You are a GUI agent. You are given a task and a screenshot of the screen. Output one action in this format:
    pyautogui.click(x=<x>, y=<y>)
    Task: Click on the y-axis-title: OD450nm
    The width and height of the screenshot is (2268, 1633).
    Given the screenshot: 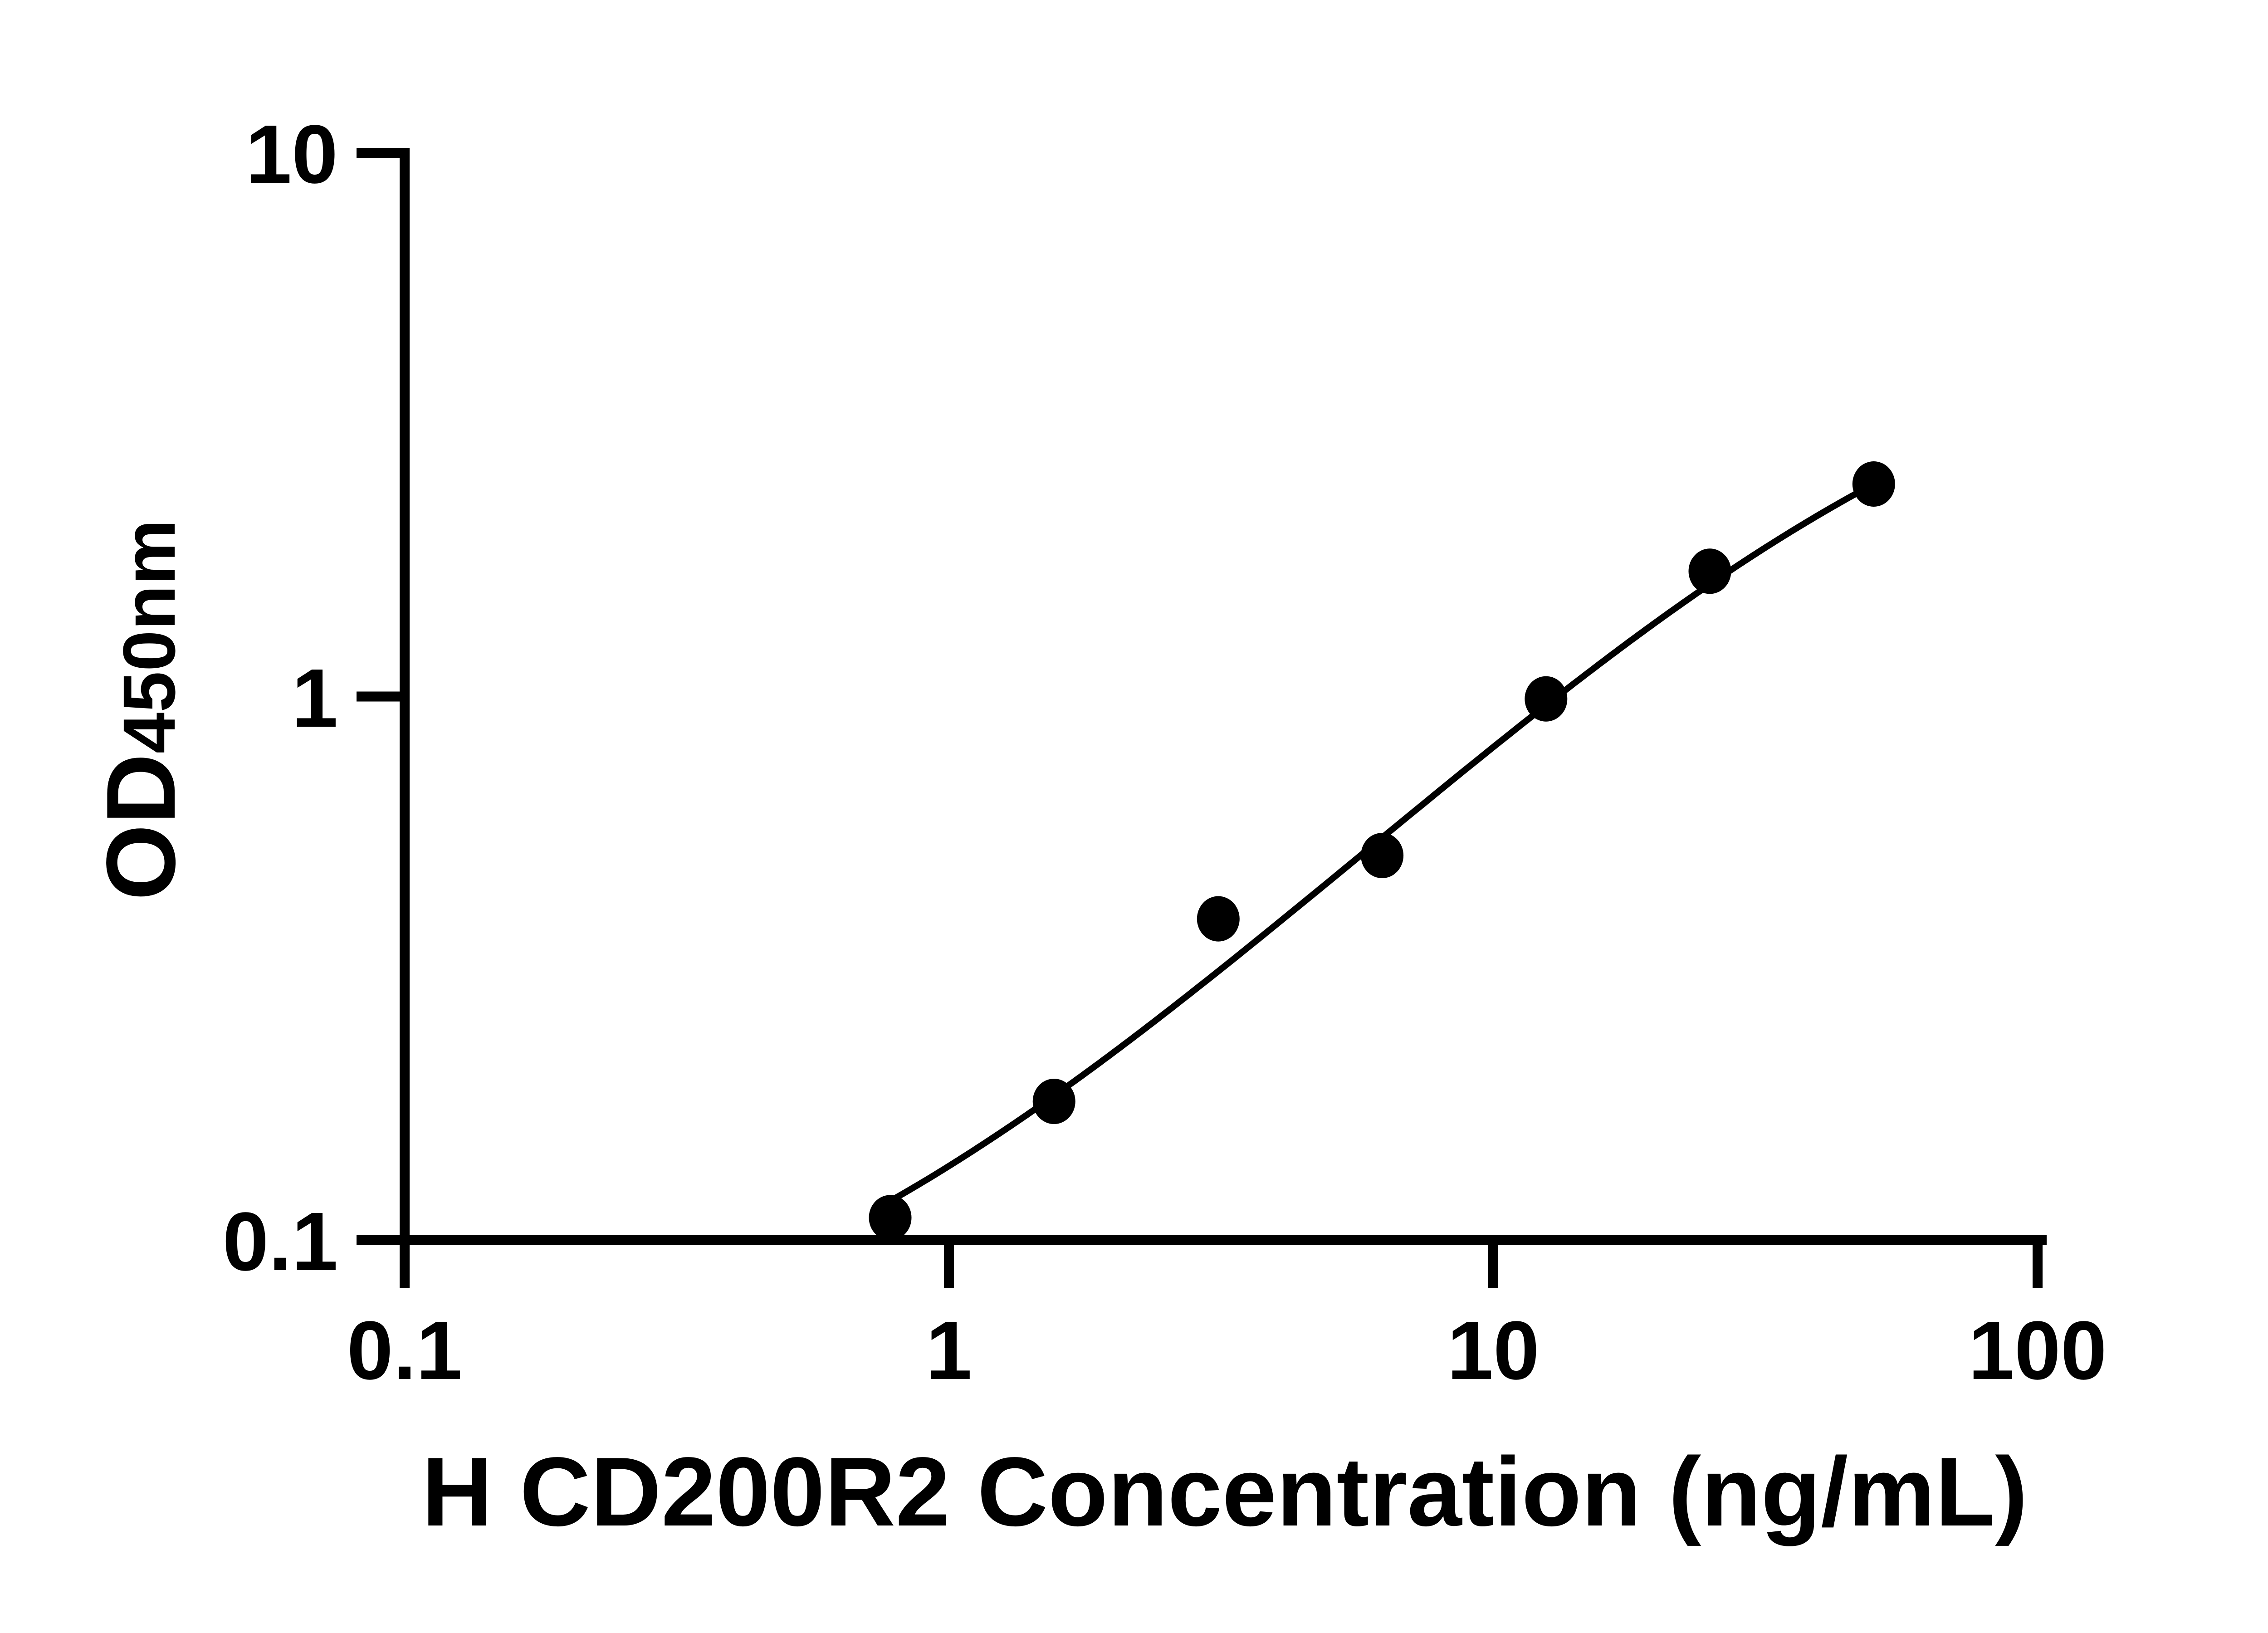 What is the action you would take?
    pyautogui.click(x=141, y=709)
    